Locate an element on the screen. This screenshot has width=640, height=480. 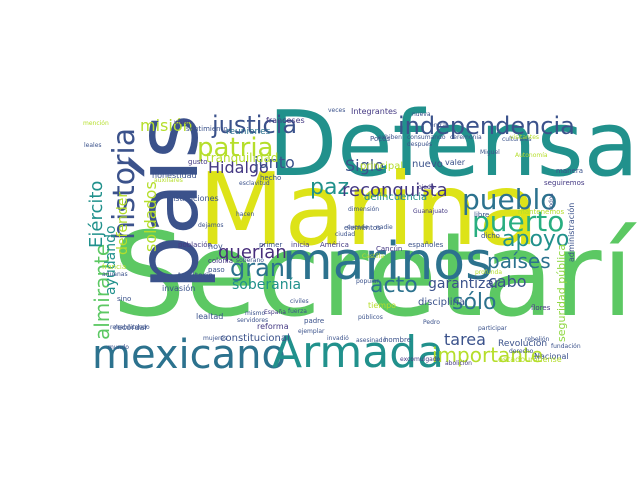
word: gusto is located at coordinates (198, 162).